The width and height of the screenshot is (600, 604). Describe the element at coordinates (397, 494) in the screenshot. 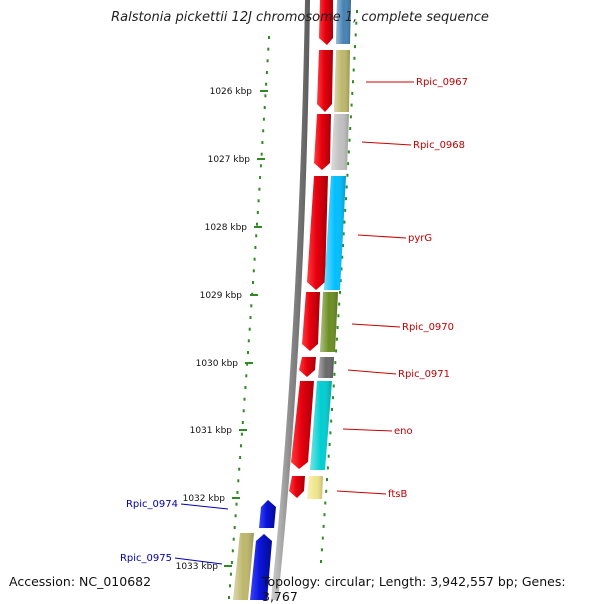

I see `gene-label: ftsB` at that location.